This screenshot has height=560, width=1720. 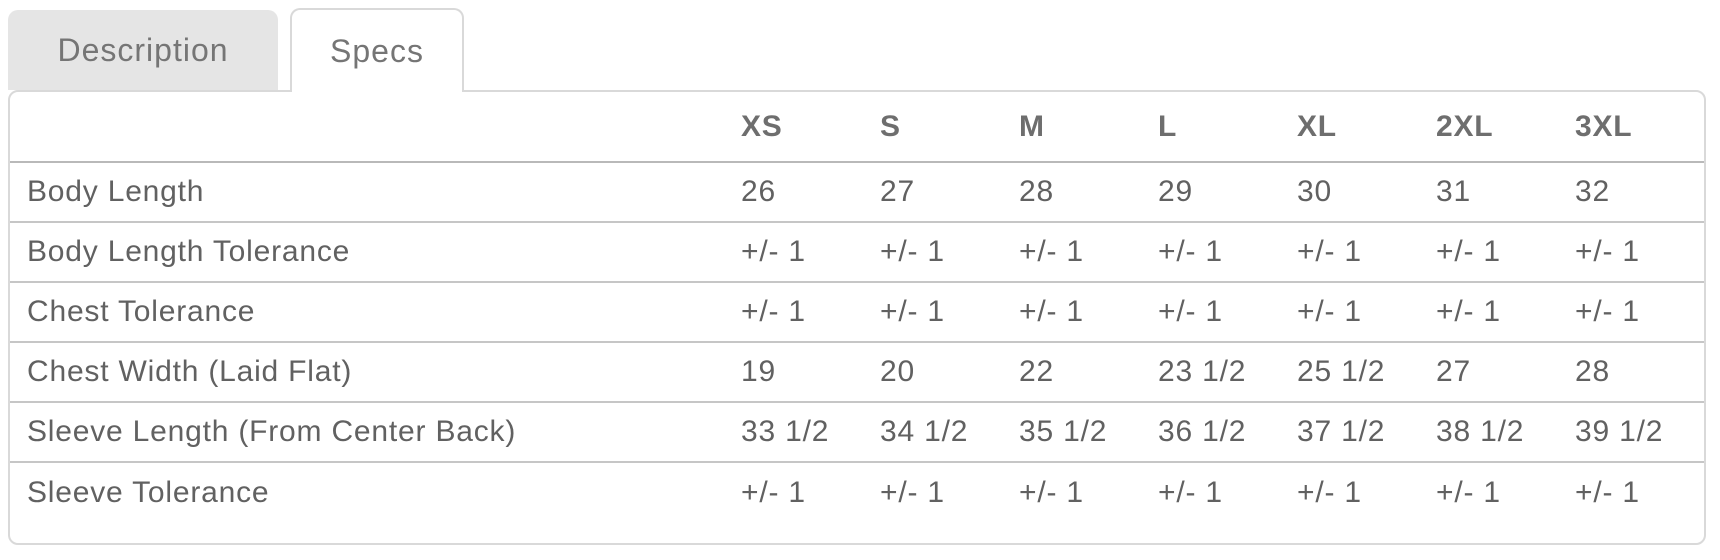 What do you see at coordinates (1088, 127) in the screenshot?
I see `size-header-m: M` at bounding box center [1088, 127].